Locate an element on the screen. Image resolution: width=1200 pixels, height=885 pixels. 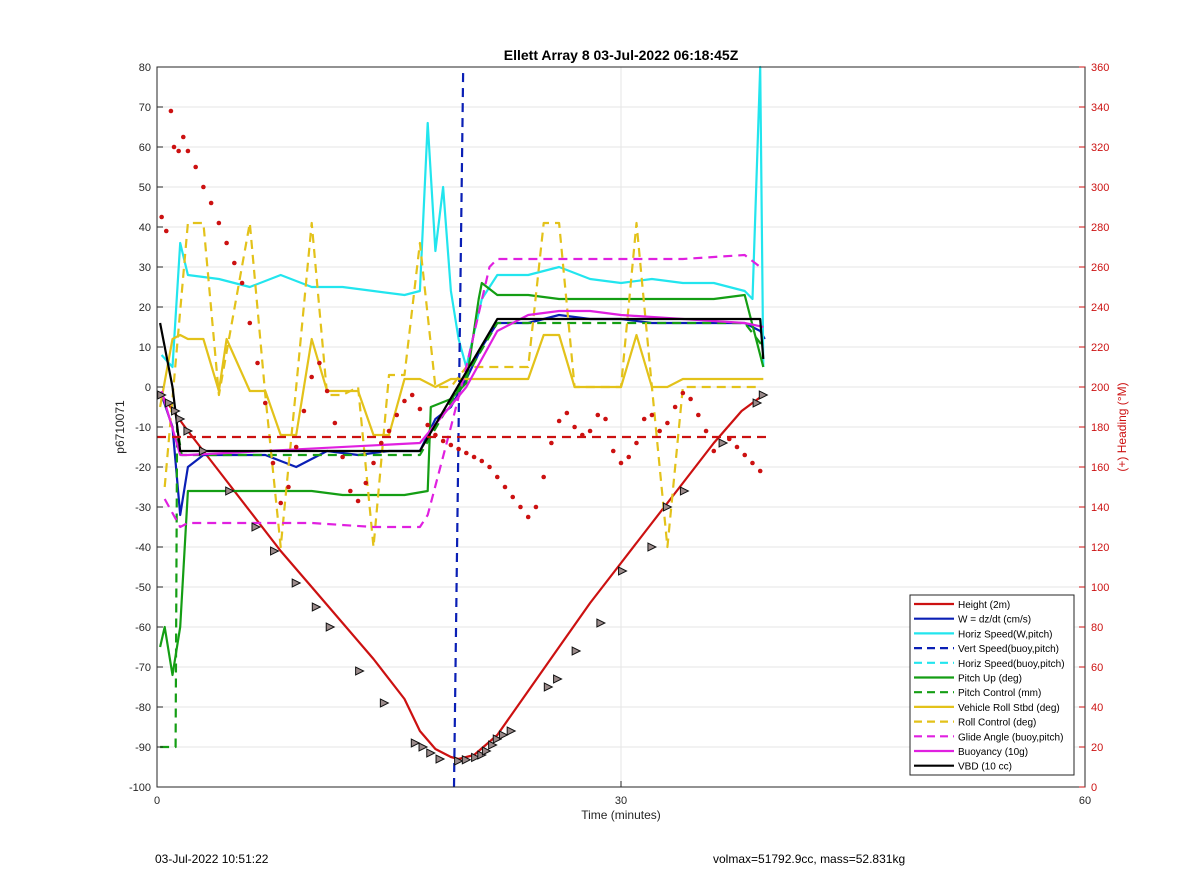
legend-label: W = dz/dt (cm/s) is located at coordinates (994, 620).